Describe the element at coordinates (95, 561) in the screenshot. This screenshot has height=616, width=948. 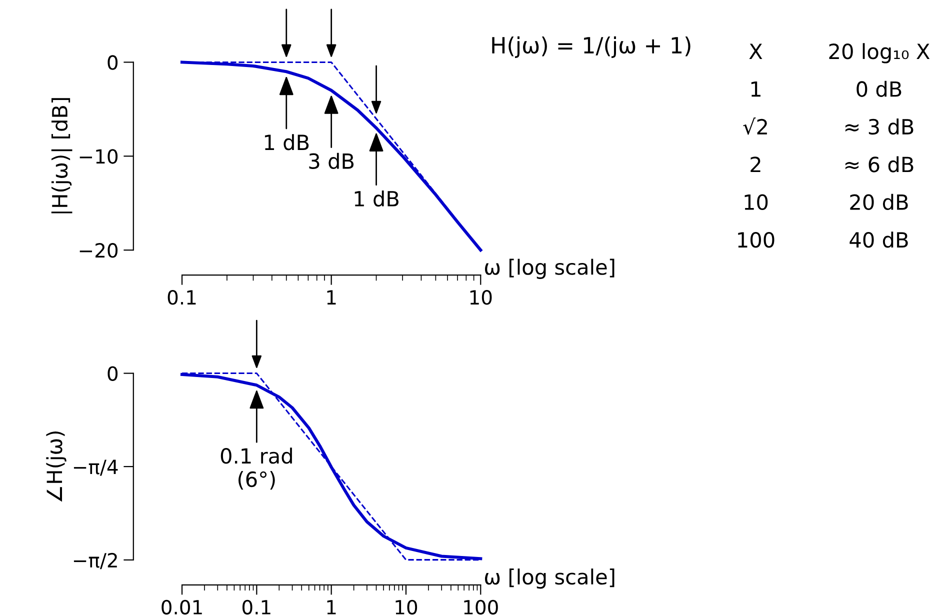
I see `y-tick-label: −π/2` at that location.